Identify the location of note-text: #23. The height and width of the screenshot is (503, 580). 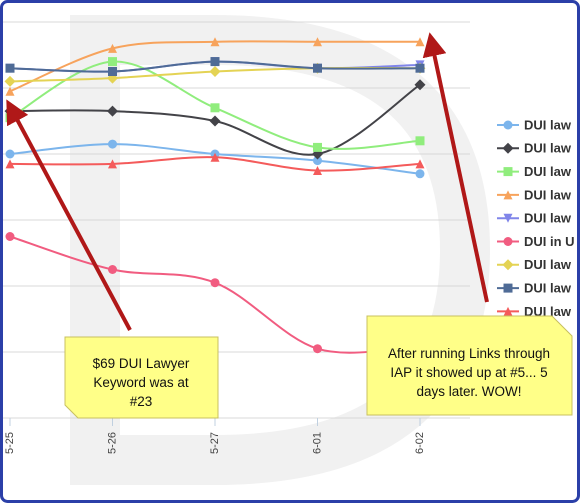
(141, 401).